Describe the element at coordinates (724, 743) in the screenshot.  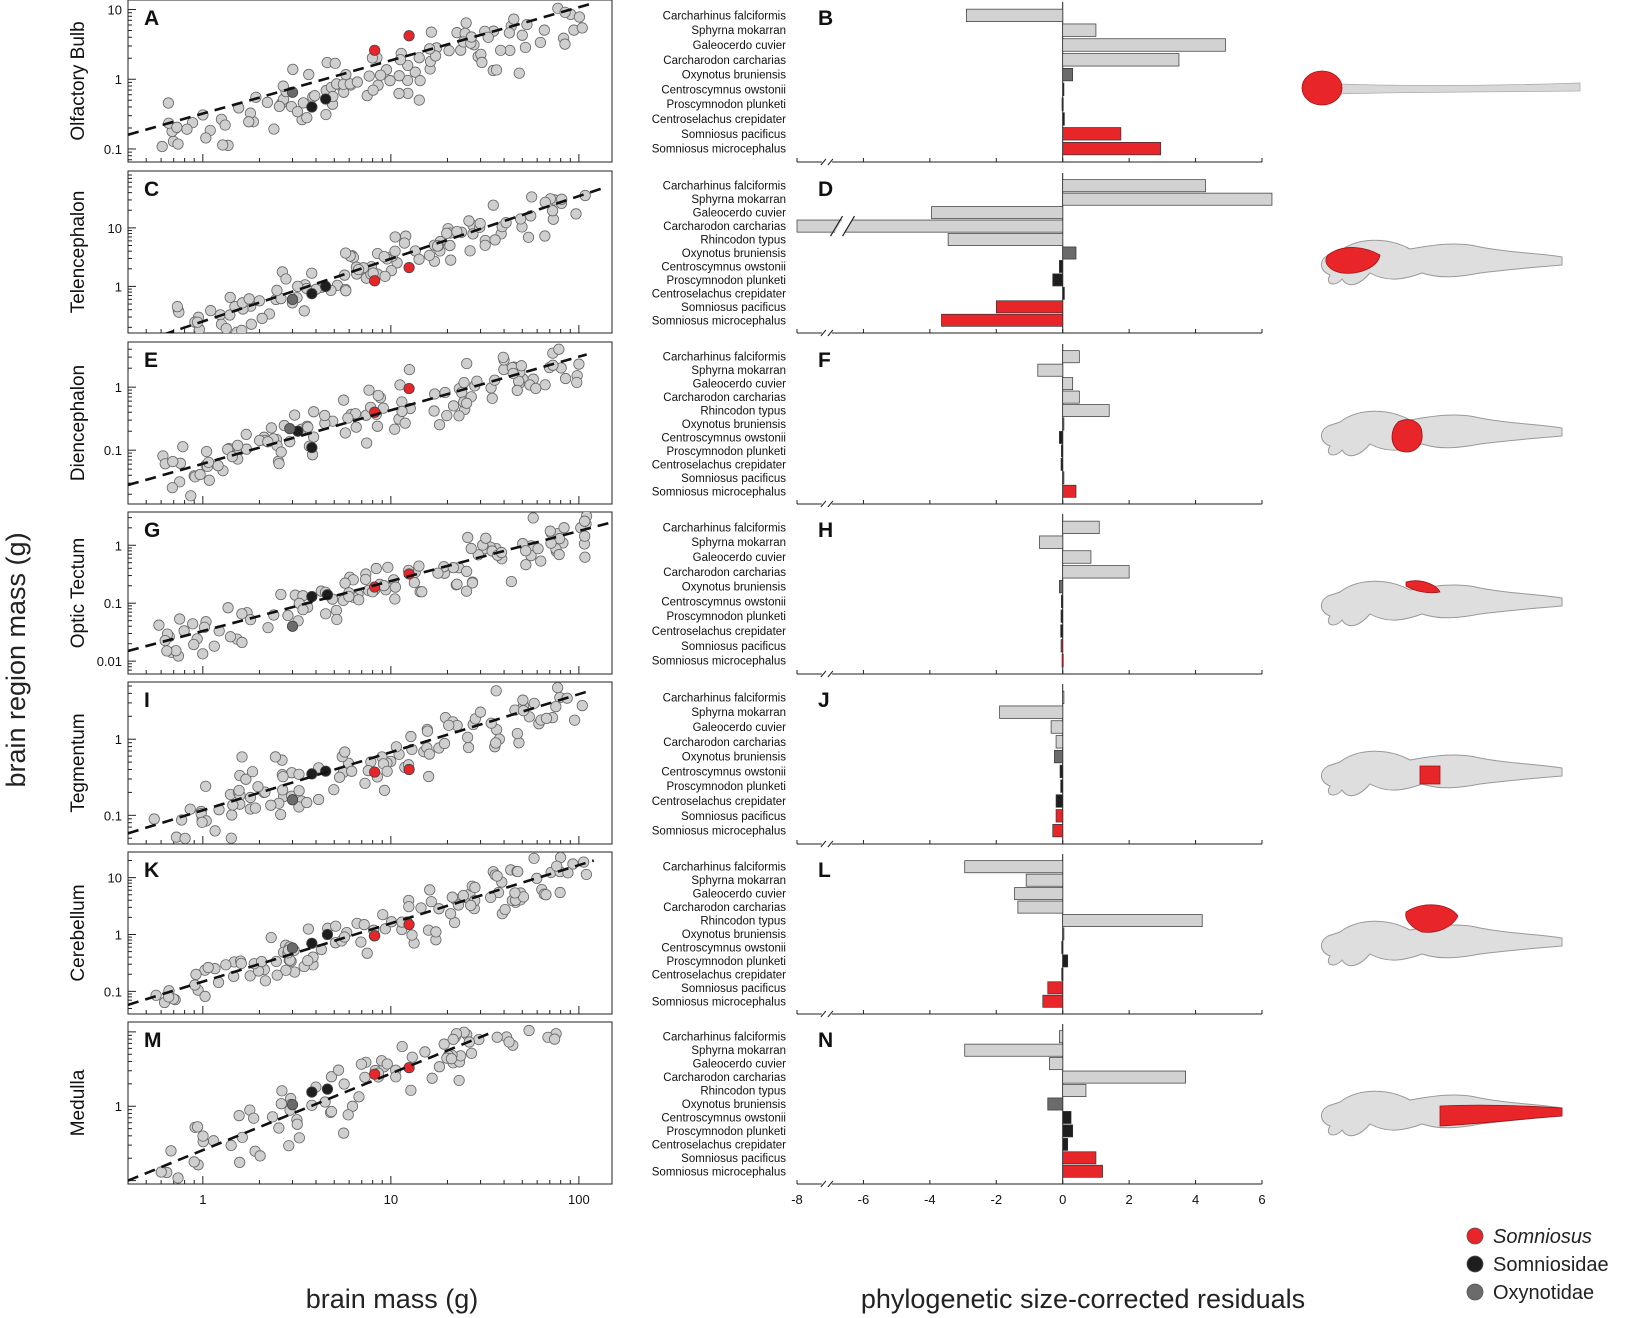
I see `species-label: Carcharodon carcharias` at that location.